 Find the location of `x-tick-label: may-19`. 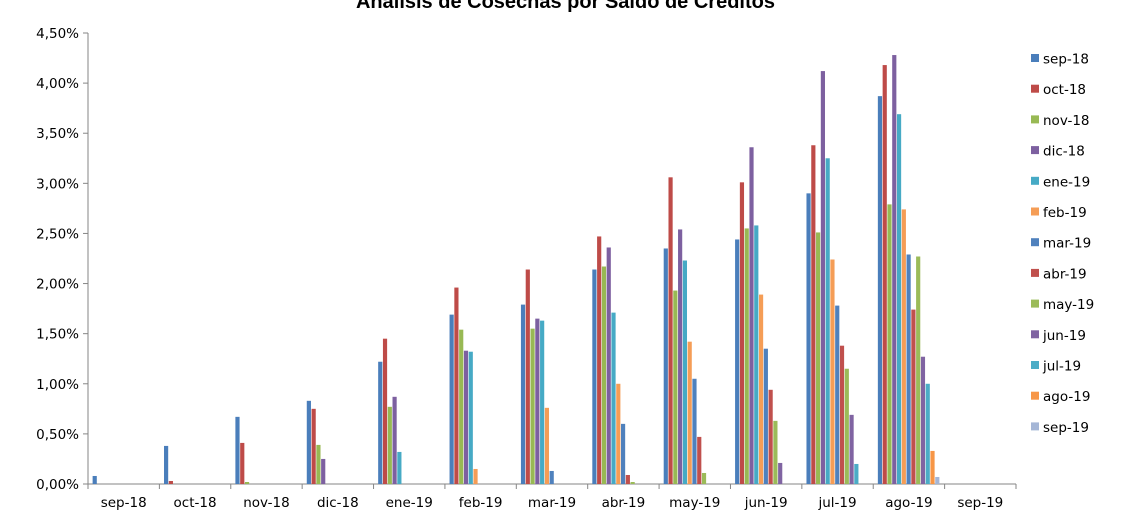

x-tick-label: may-19 is located at coordinates (694, 503).